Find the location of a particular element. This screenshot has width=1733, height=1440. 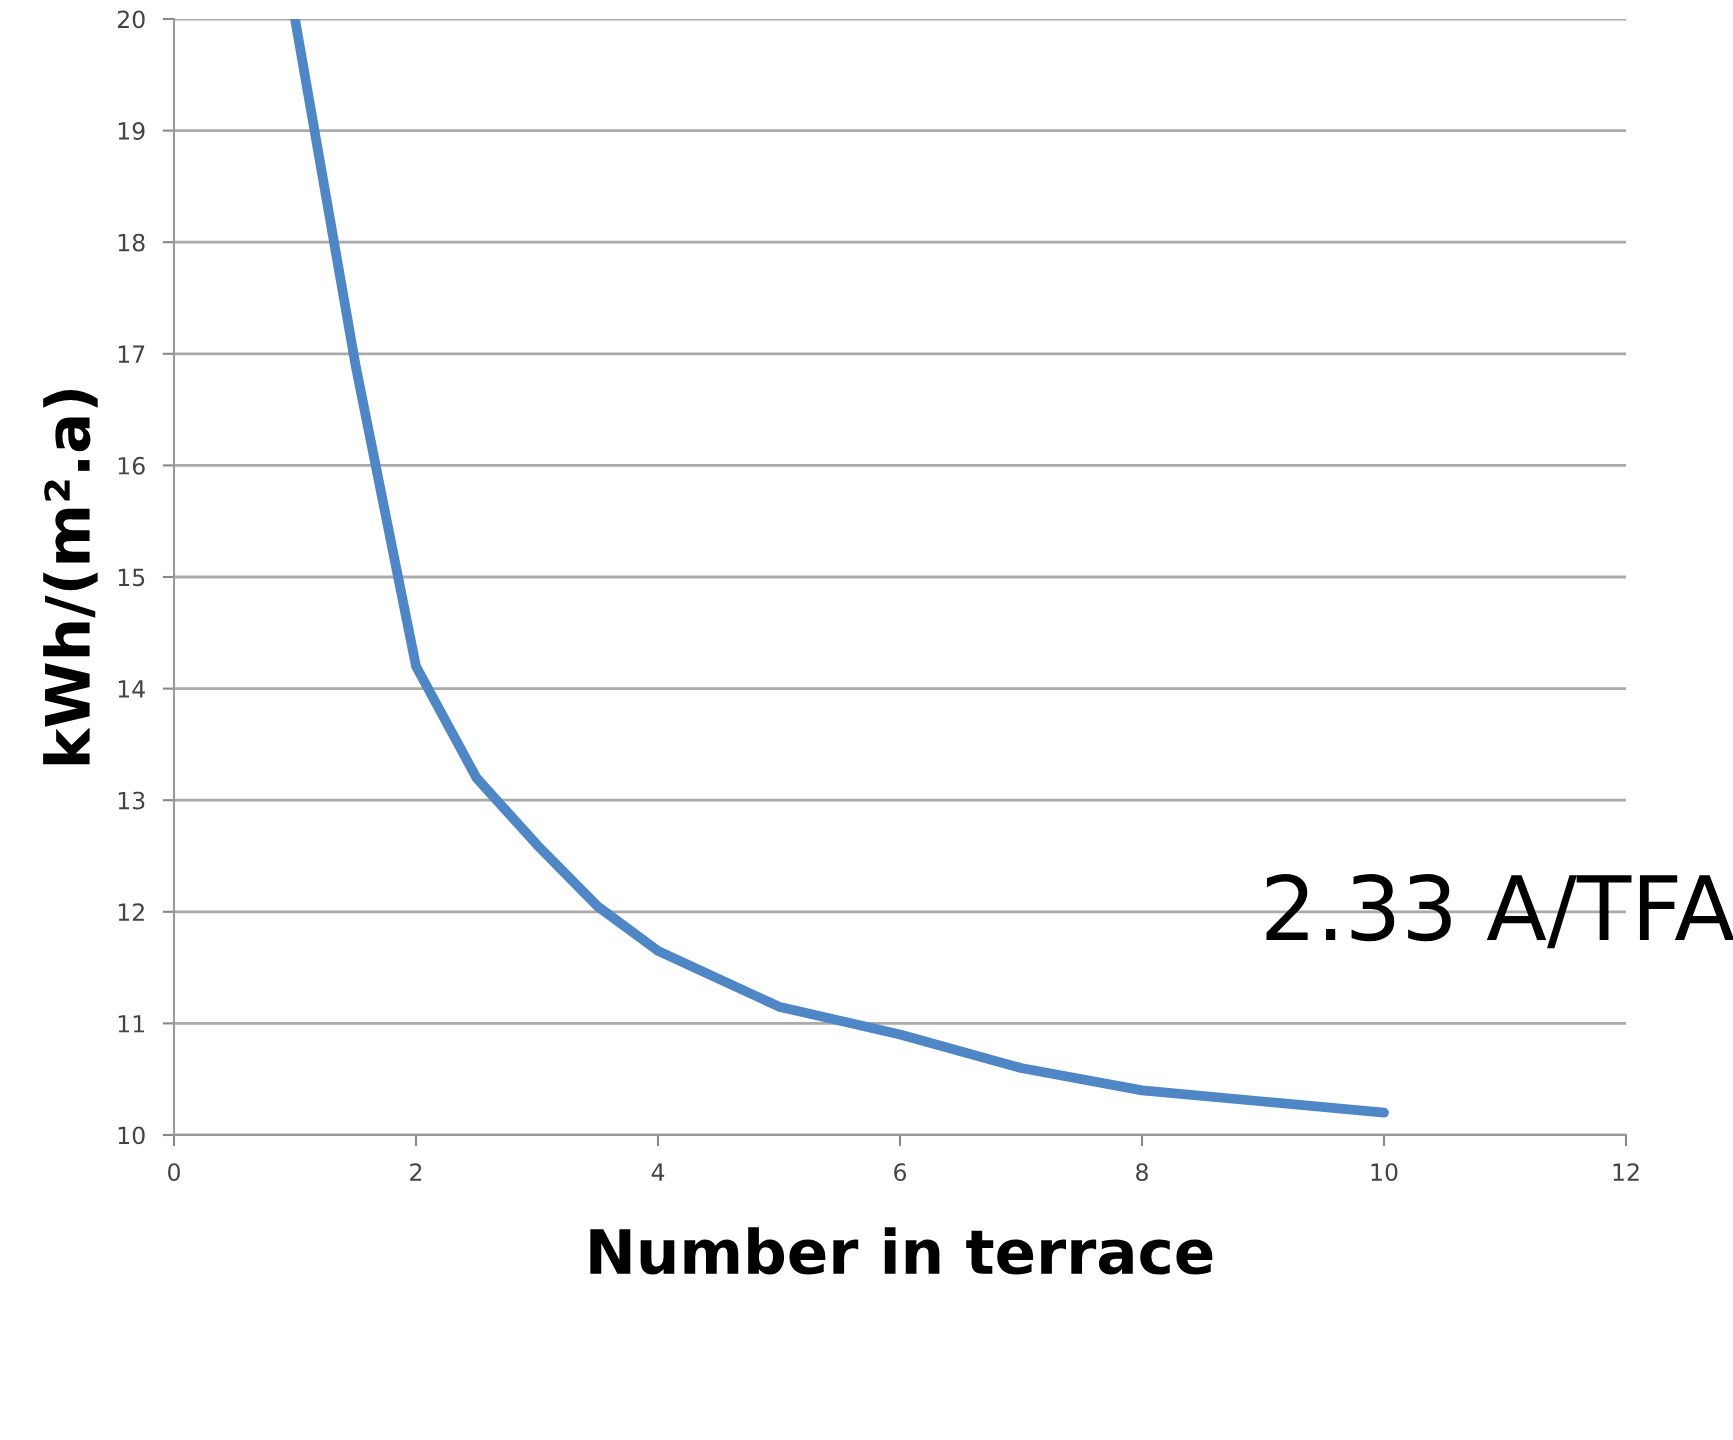

y-tick-label: 14 is located at coordinates (131, 689).